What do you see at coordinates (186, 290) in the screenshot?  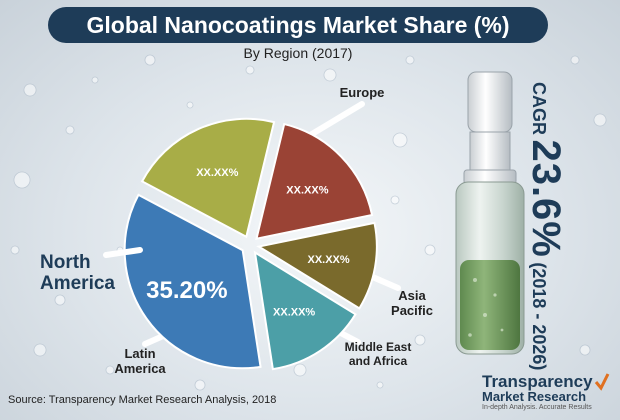 I see `slice-value-label: 35.20%` at bounding box center [186, 290].